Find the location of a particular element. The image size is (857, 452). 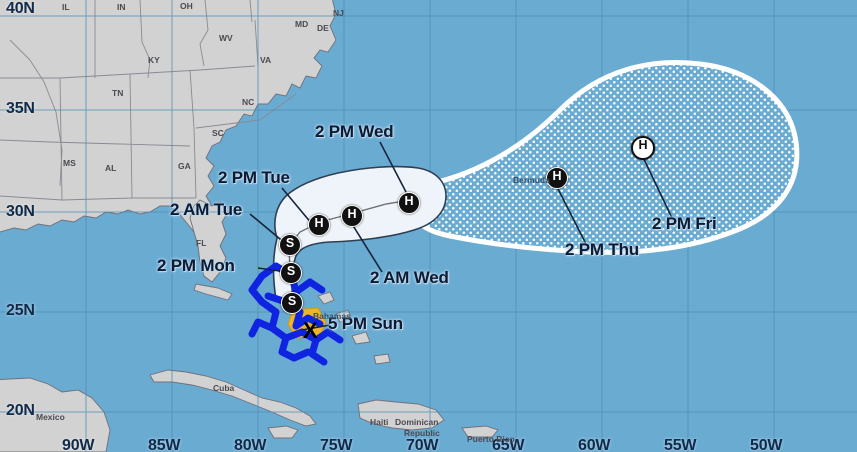

forecast-marker-fri: H is located at coordinates (643, 148).